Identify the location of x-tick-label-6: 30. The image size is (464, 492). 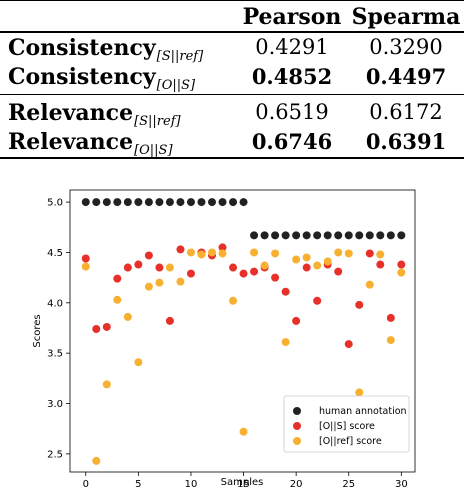
(401, 483).